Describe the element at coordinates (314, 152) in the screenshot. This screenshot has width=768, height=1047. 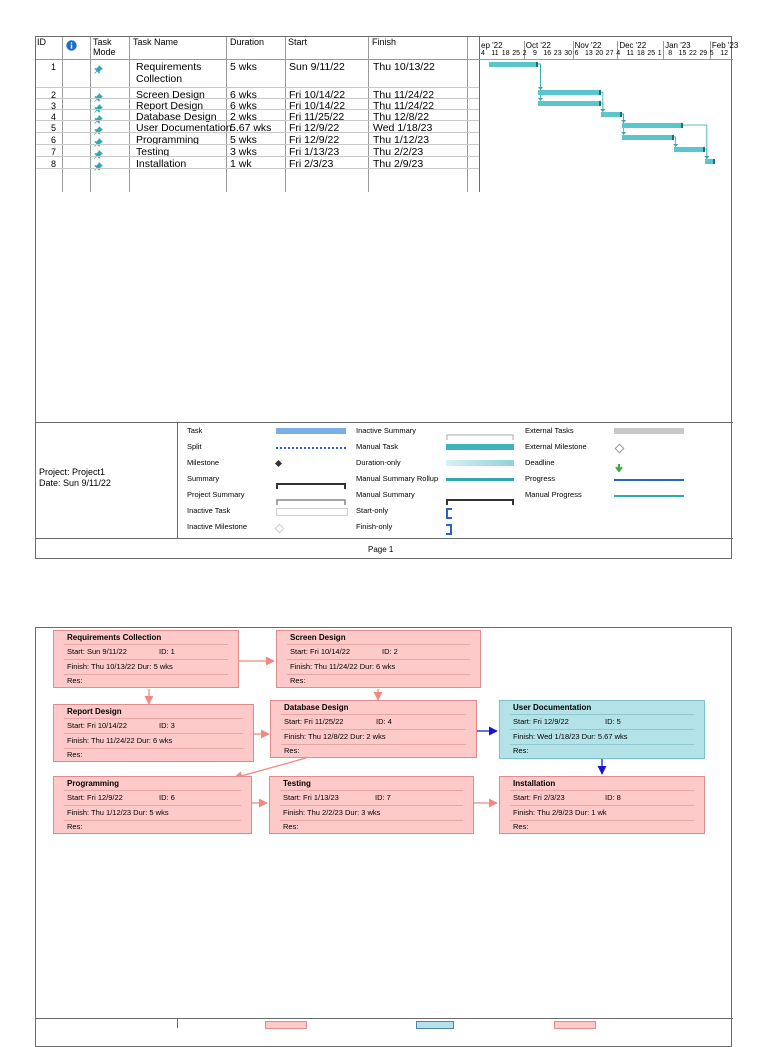
I see `row-start: Fri 1/13/23` at that location.